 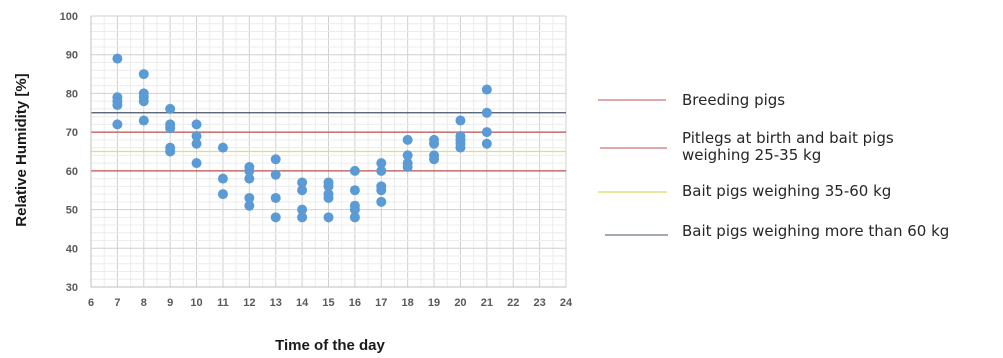 What do you see at coordinates (460, 303) in the screenshot?
I see `x-tick-label: 20` at bounding box center [460, 303].